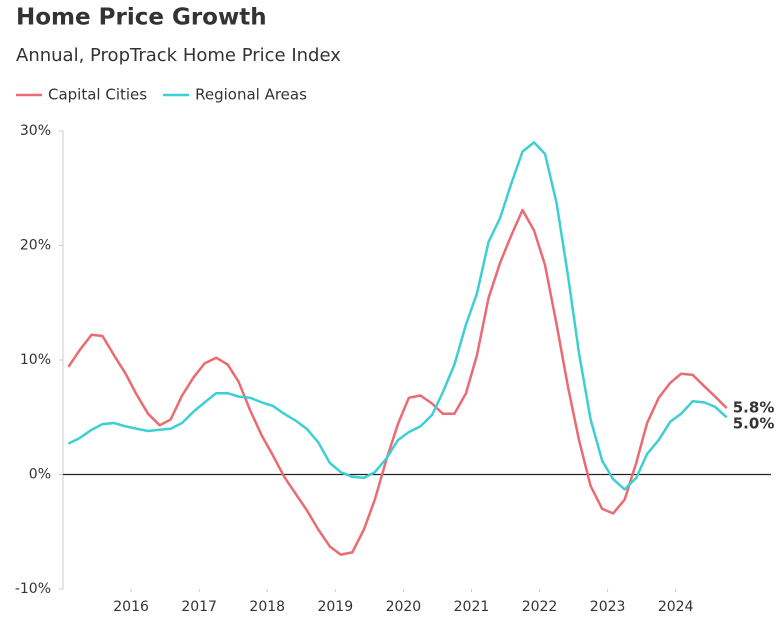  What do you see at coordinates (676, 607) in the screenshot?
I see `x-tick-label: 2024` at bounding box center [676, 607].